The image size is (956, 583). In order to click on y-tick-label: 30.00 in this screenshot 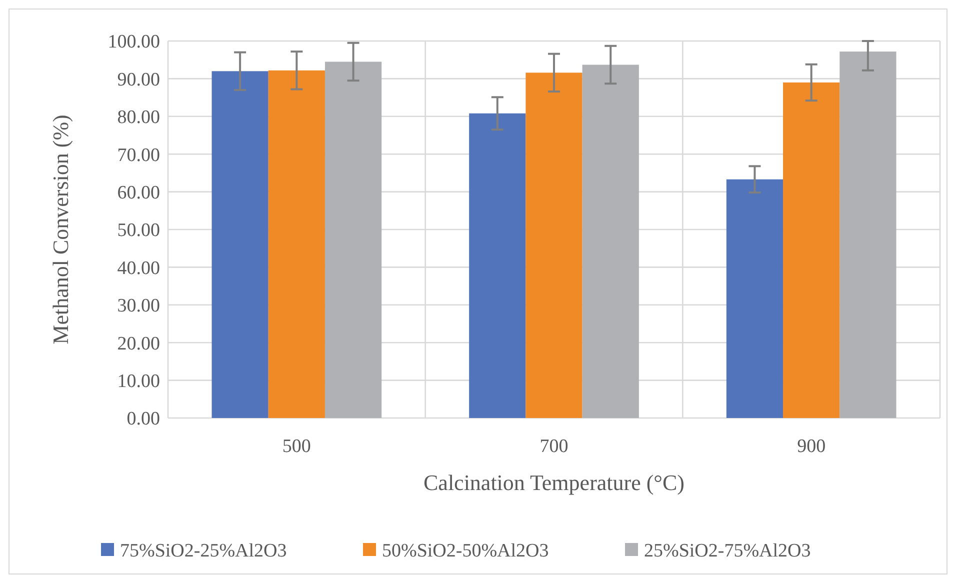, I will do `click(138, 306)`.